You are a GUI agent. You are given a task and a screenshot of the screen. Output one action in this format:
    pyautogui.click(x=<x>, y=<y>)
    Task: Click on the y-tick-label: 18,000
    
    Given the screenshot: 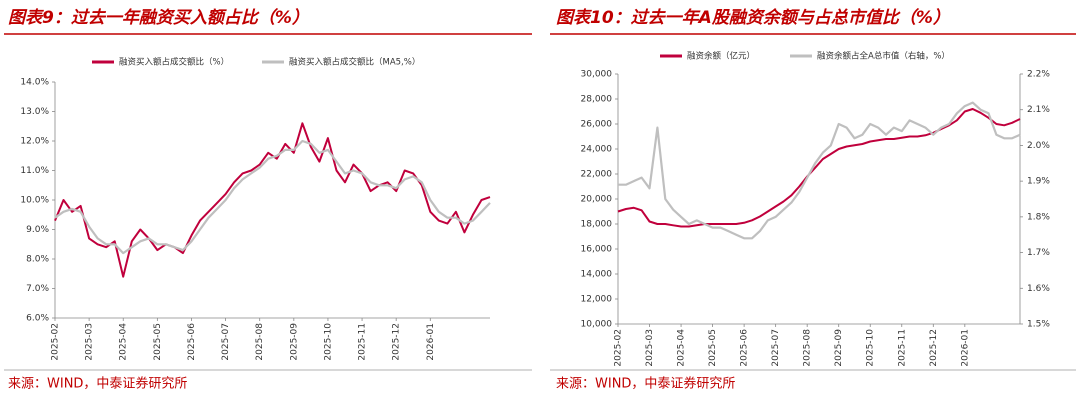 What is the action you would take?
    pyautogui.click(x=597, y=225)
    